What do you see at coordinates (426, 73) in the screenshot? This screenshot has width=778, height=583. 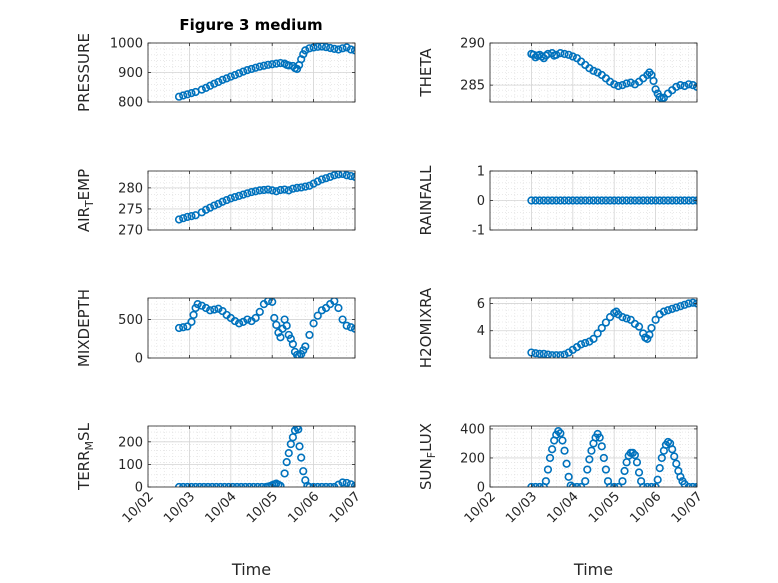 I see `y-label-main: THETA` at bounding box center [426, 73].